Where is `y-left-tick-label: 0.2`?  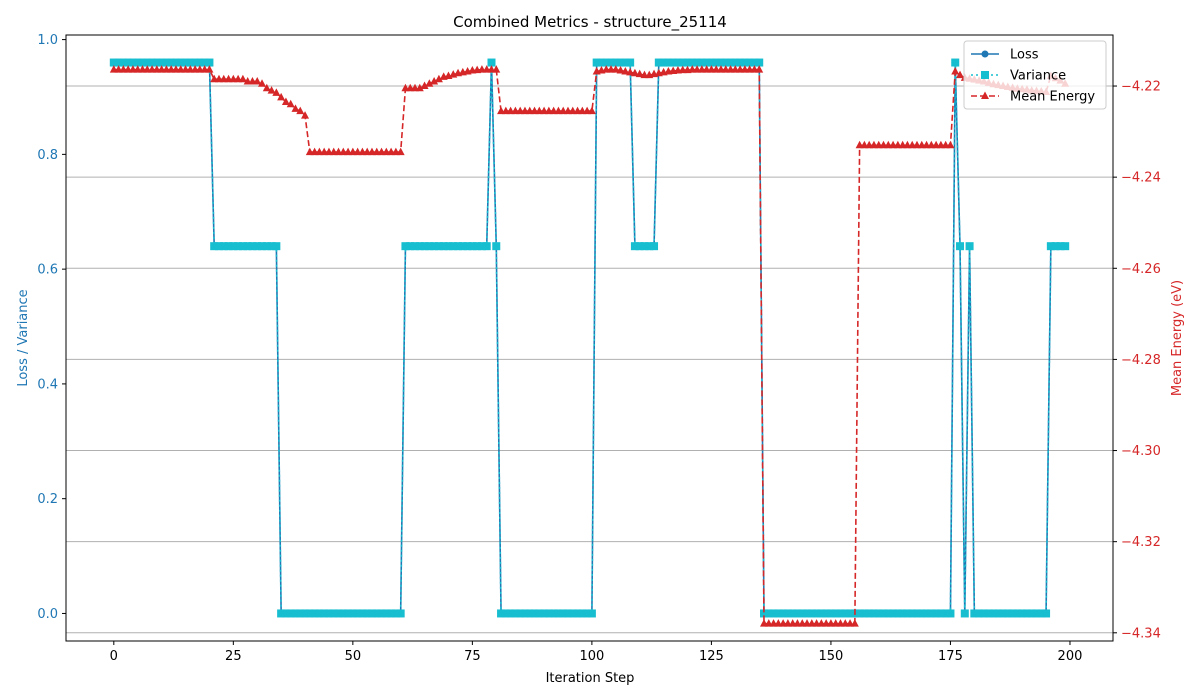
y-left-tick-label: 0.2 is located at coordinates (47, 499).